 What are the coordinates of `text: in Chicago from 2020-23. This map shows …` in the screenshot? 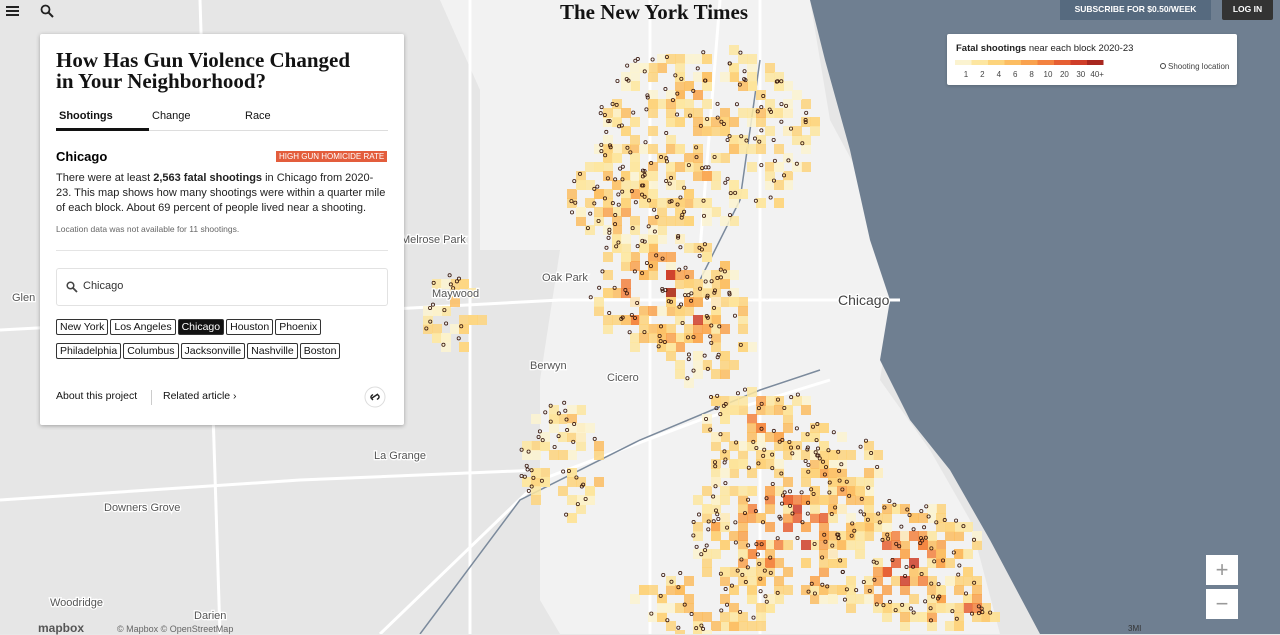 It's located at (221, 193).